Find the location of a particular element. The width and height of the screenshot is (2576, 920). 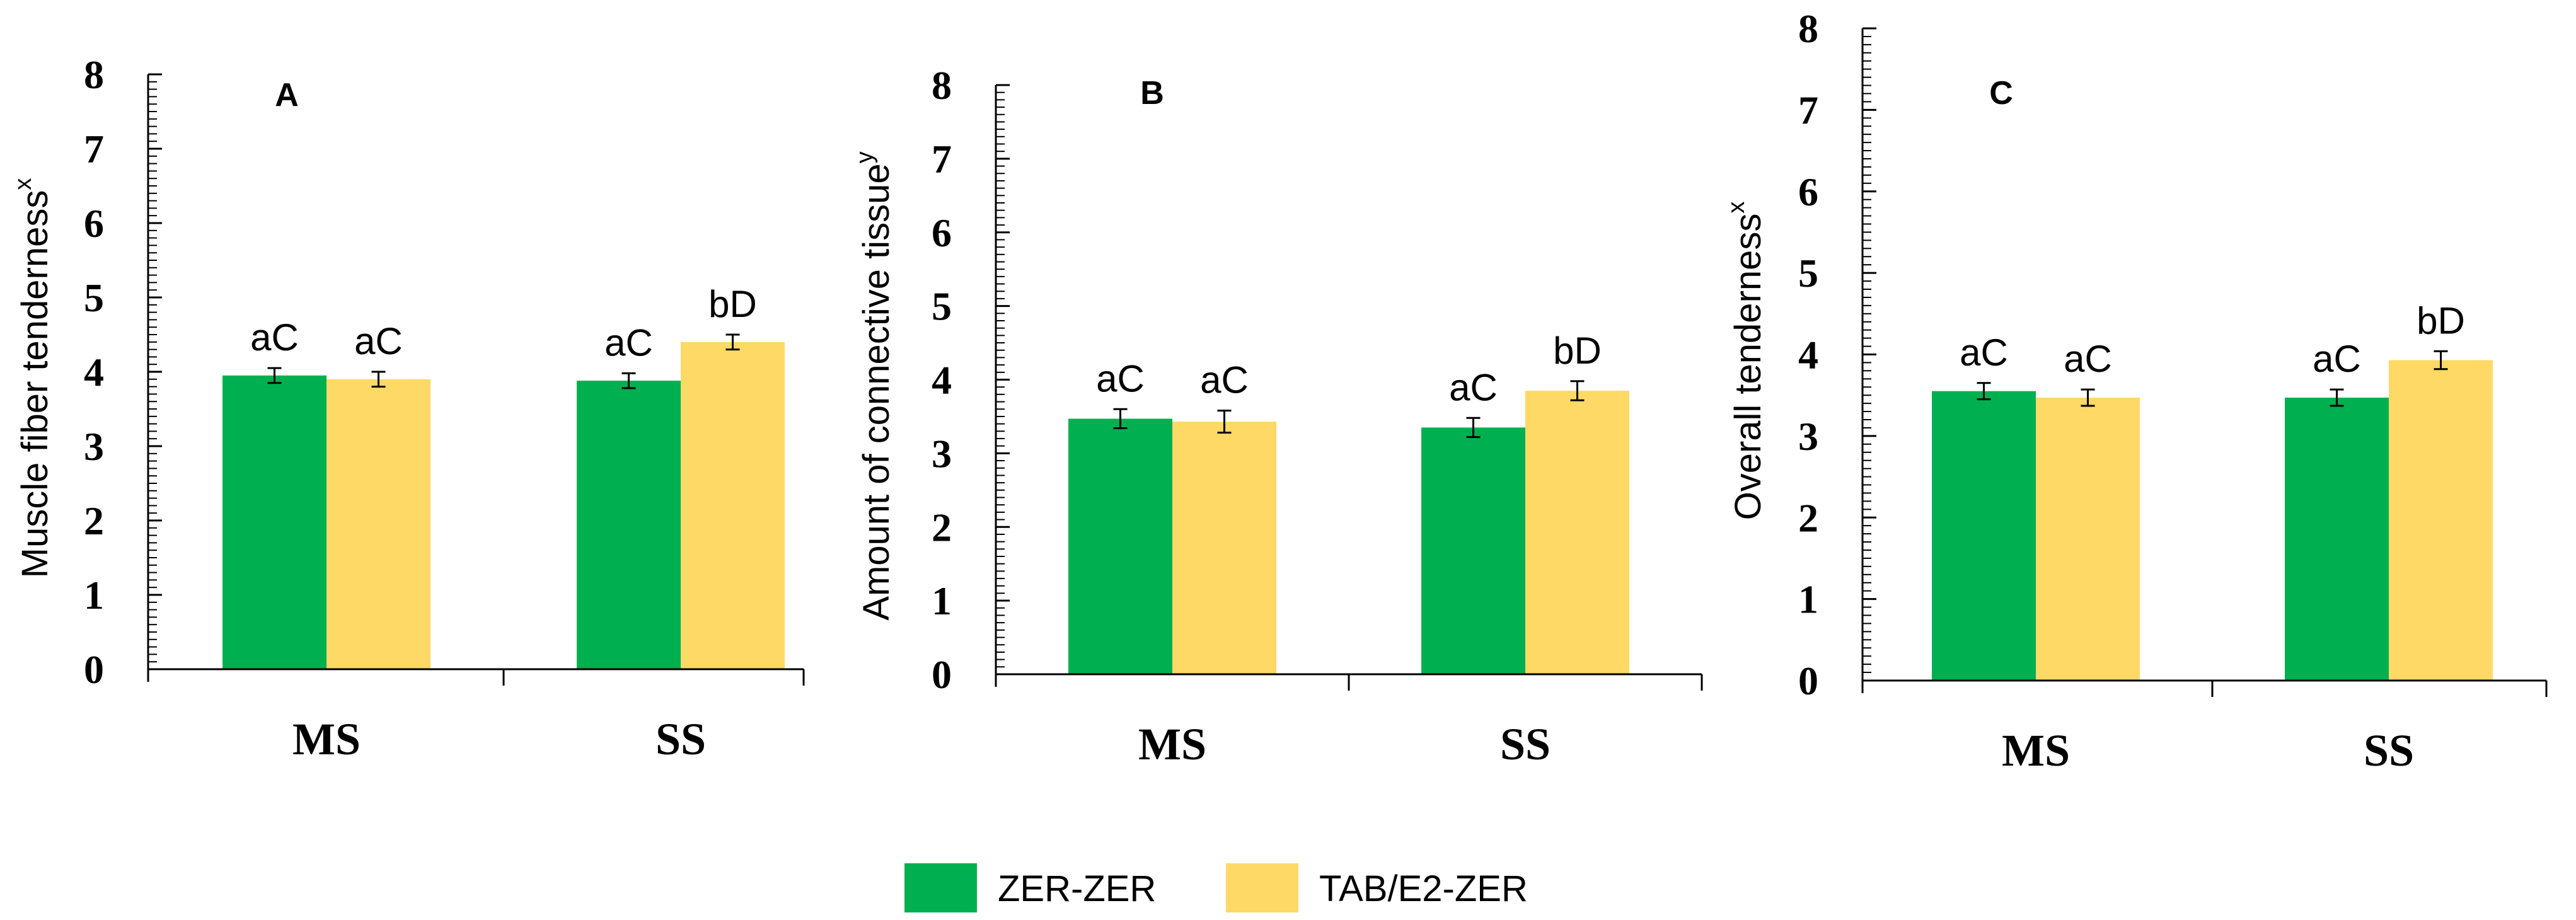

y-axis-label: Muscle fiber tendernessx is located at coordinates (32, 378).